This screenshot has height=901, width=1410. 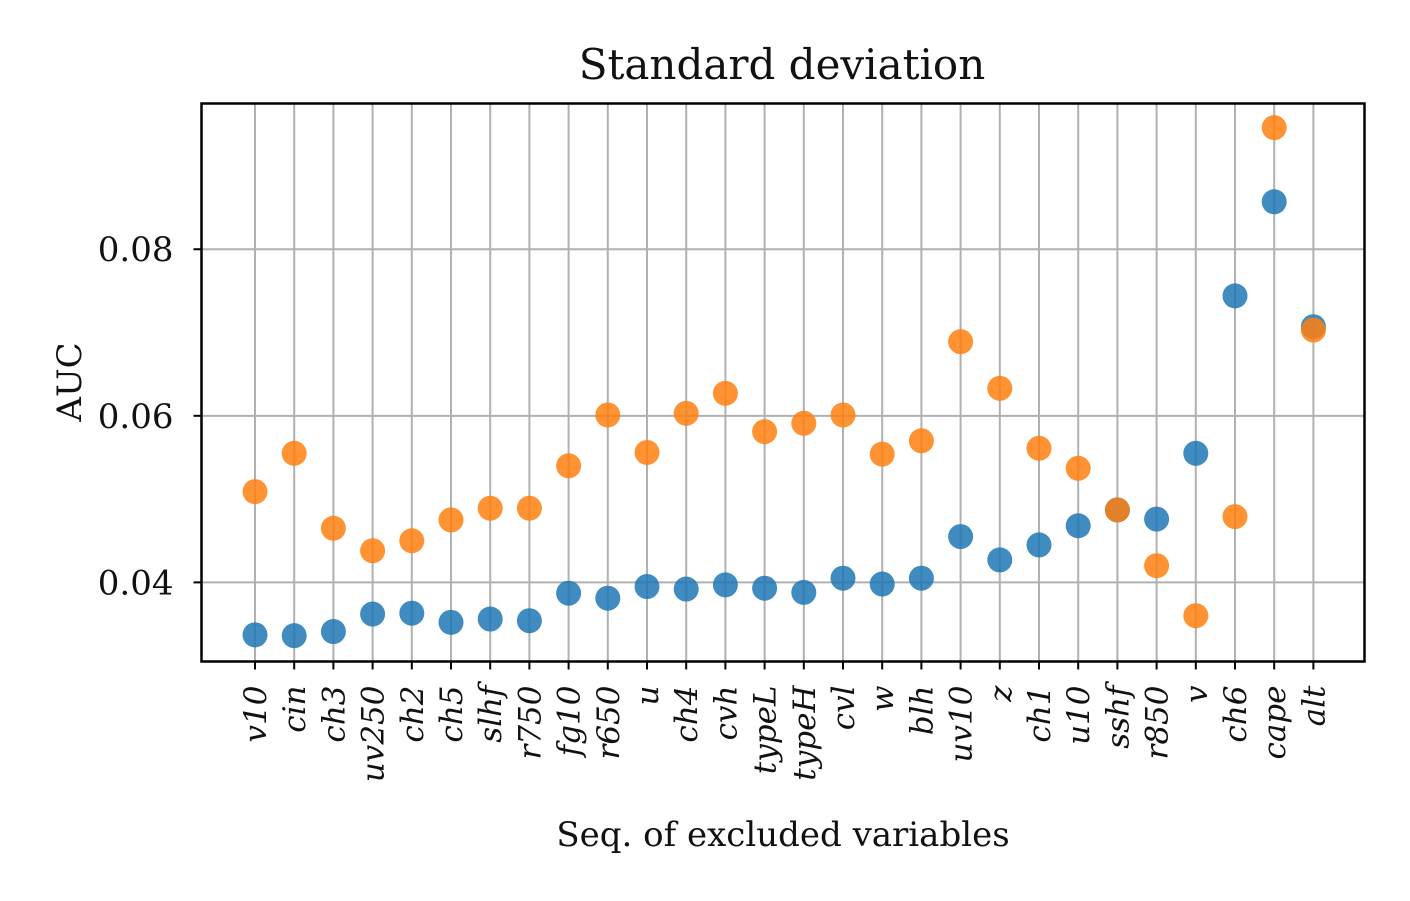 I want to click on point-blue-r850, so click(x=1157, y=519).